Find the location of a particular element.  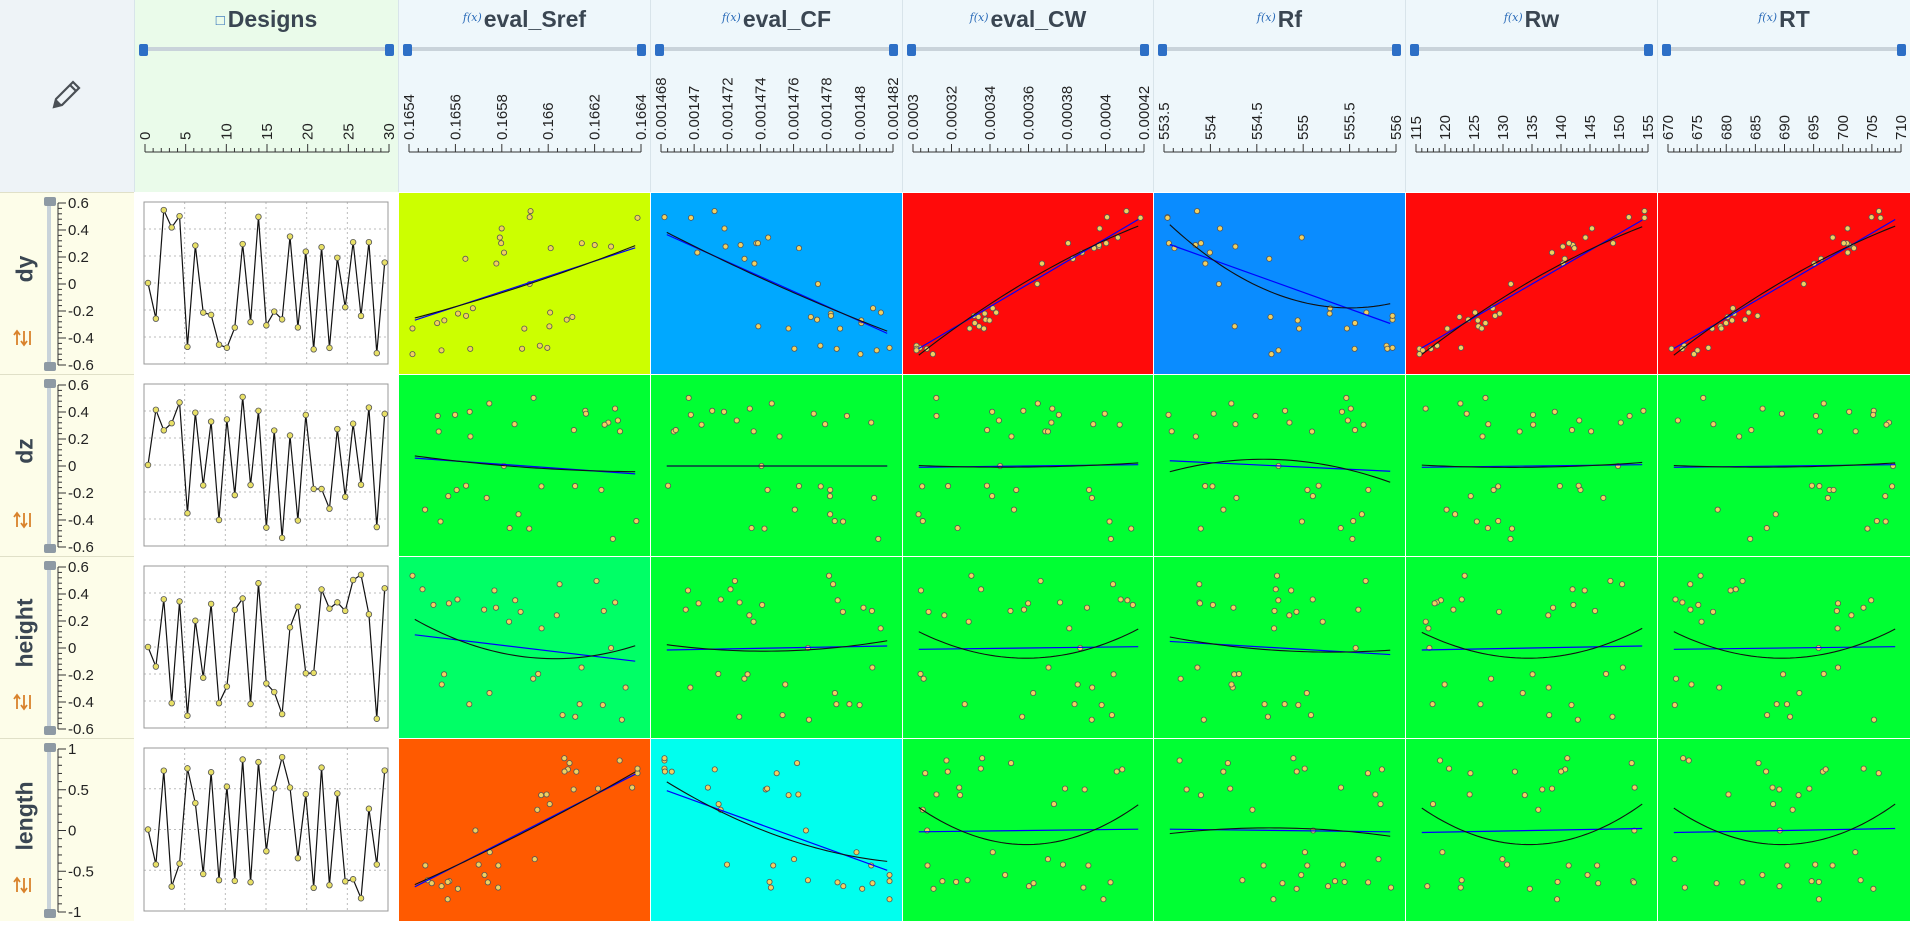

slider-handle-min is located at coordinates (1162, 50).